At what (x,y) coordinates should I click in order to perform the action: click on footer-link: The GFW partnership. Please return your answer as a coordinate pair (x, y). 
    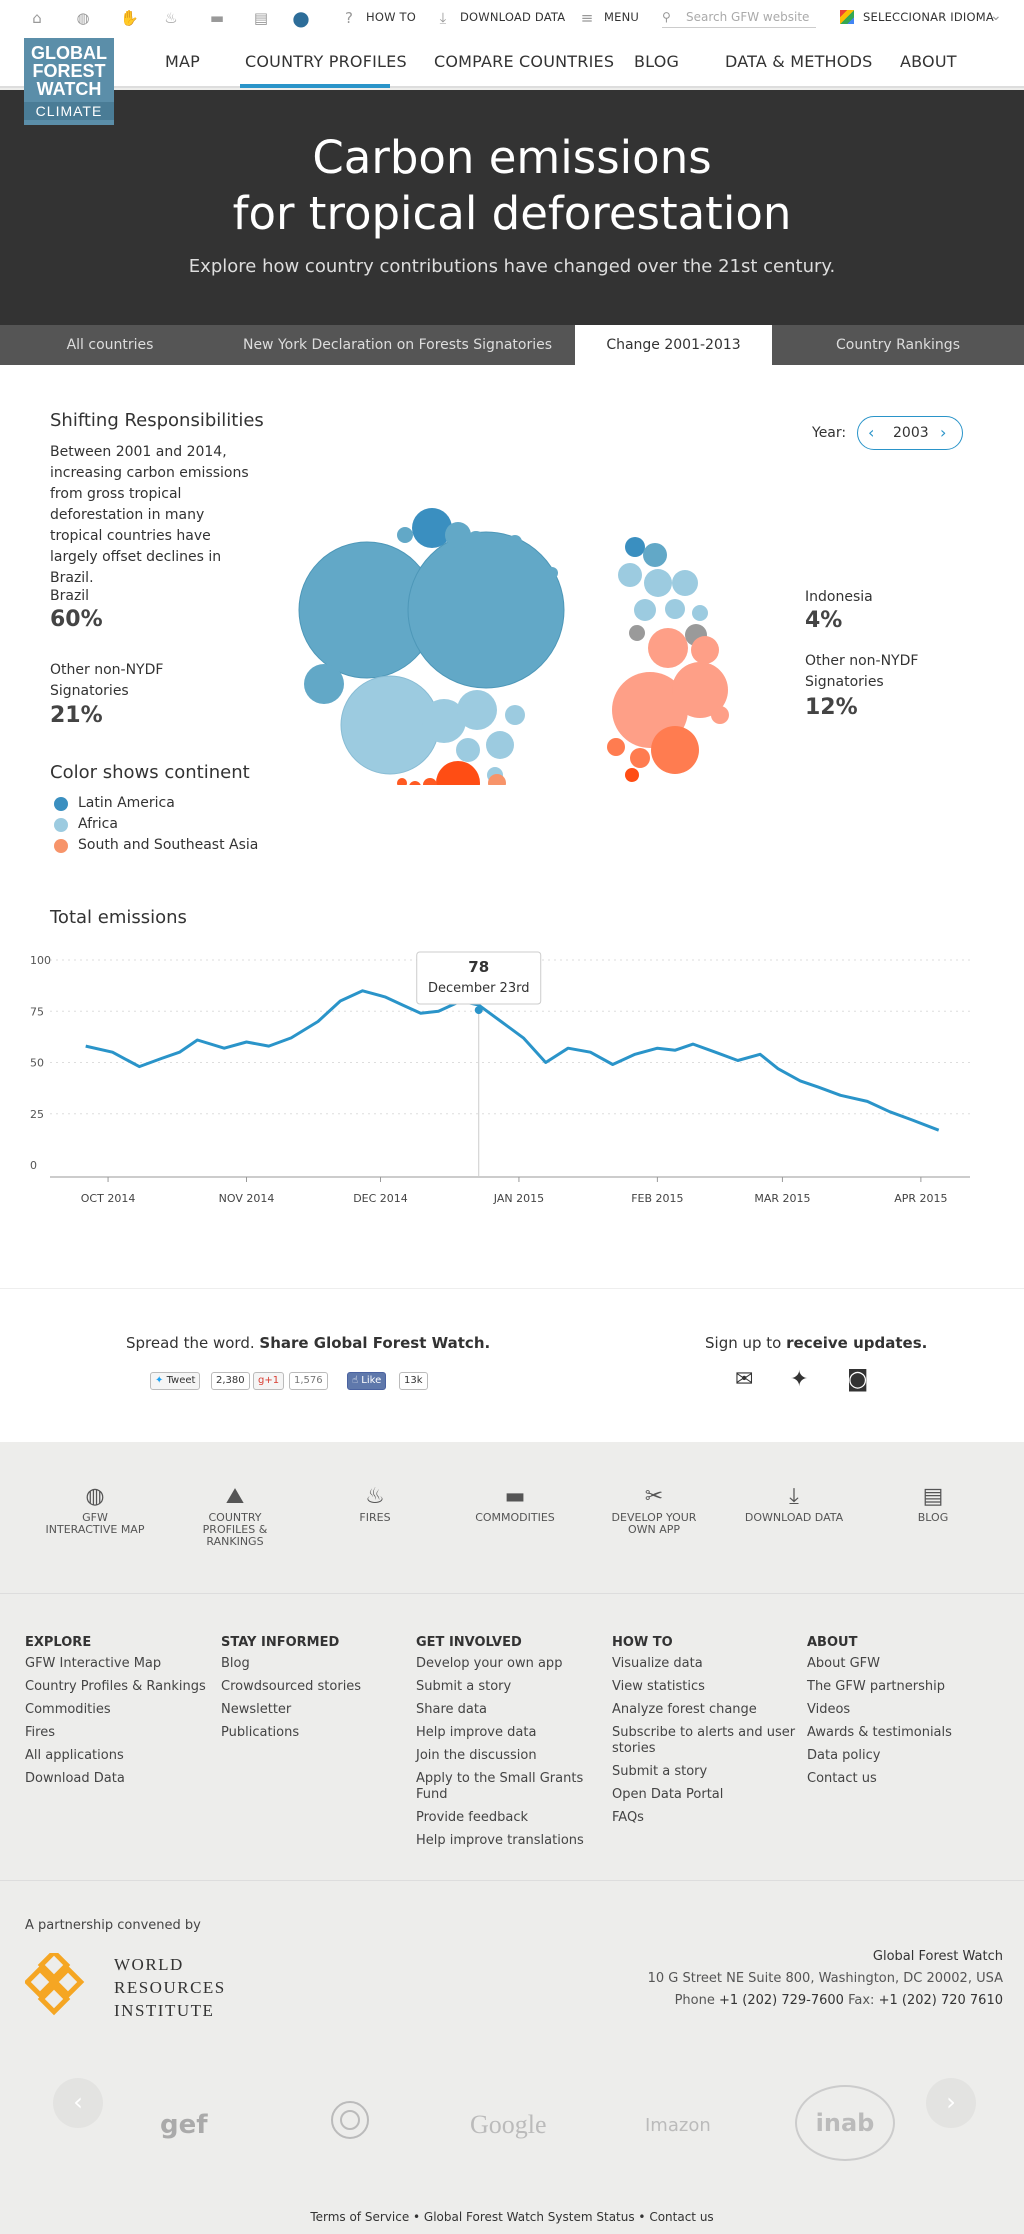
    Looking at the image, I should click on (876, 1686).